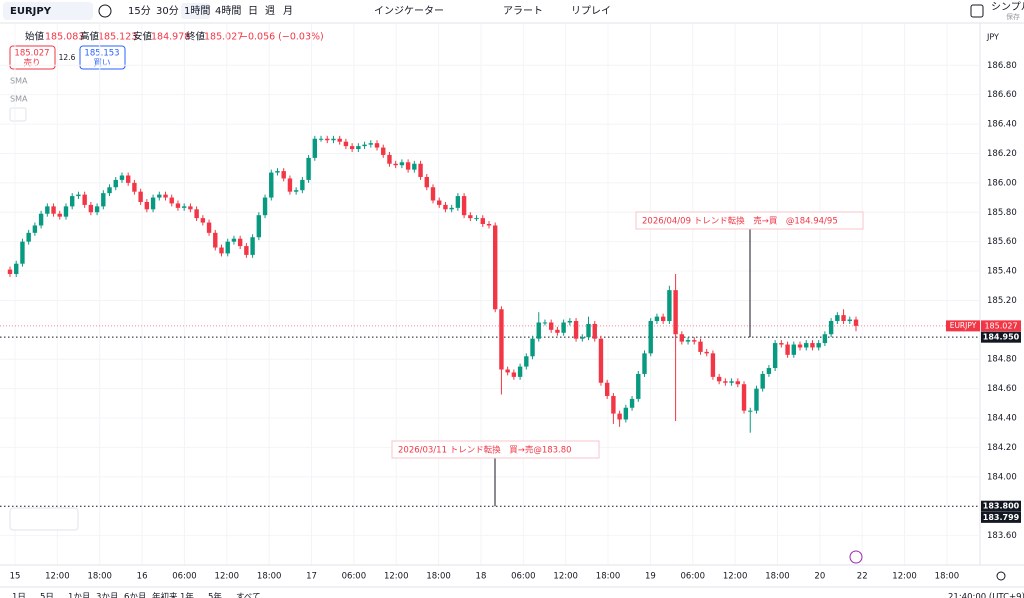 Image resolution: width=1024 pixels, height=598 pixels. Describe the element at coordinates (253, 11) in the screenshot. I see `interval: 日` at that location.